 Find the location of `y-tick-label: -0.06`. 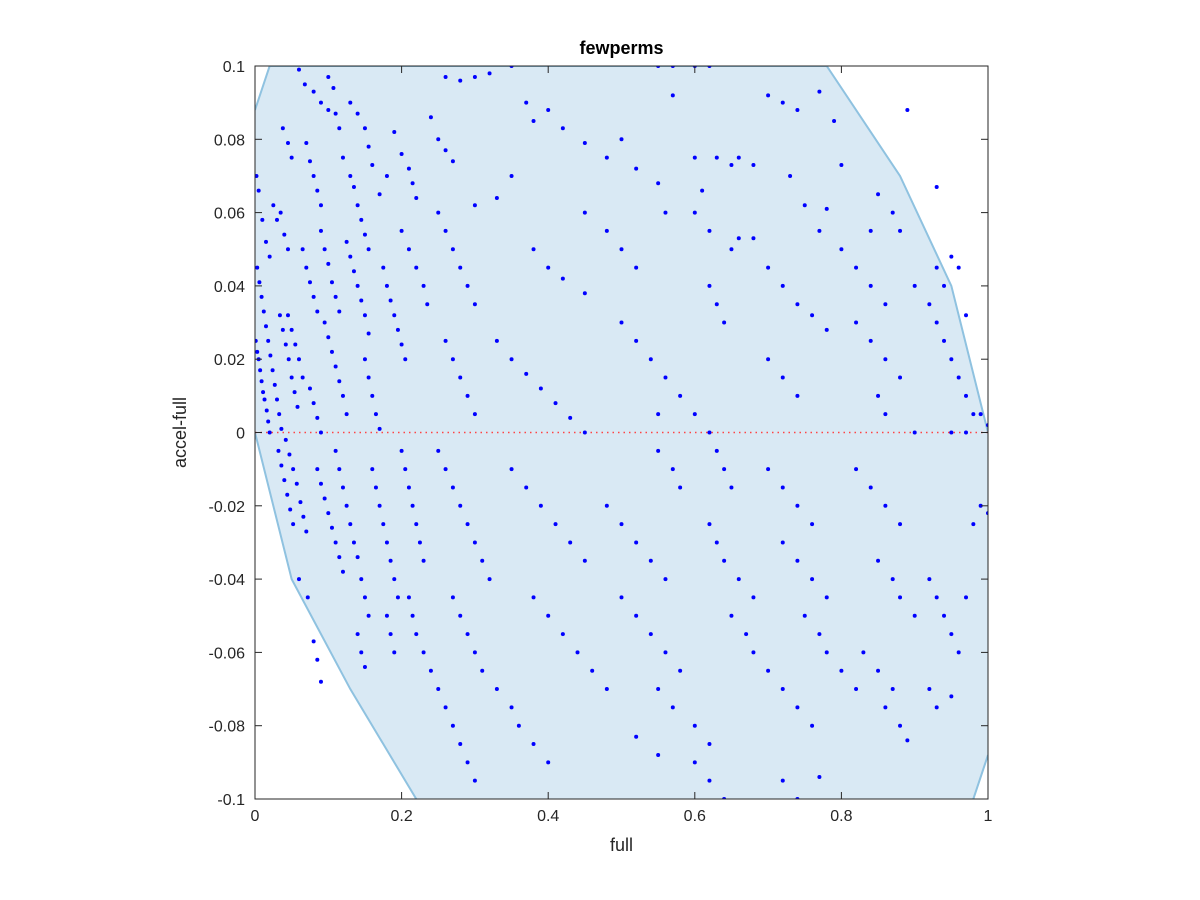

y-tick-label: -0.06 is located at coordinates (227, 653).